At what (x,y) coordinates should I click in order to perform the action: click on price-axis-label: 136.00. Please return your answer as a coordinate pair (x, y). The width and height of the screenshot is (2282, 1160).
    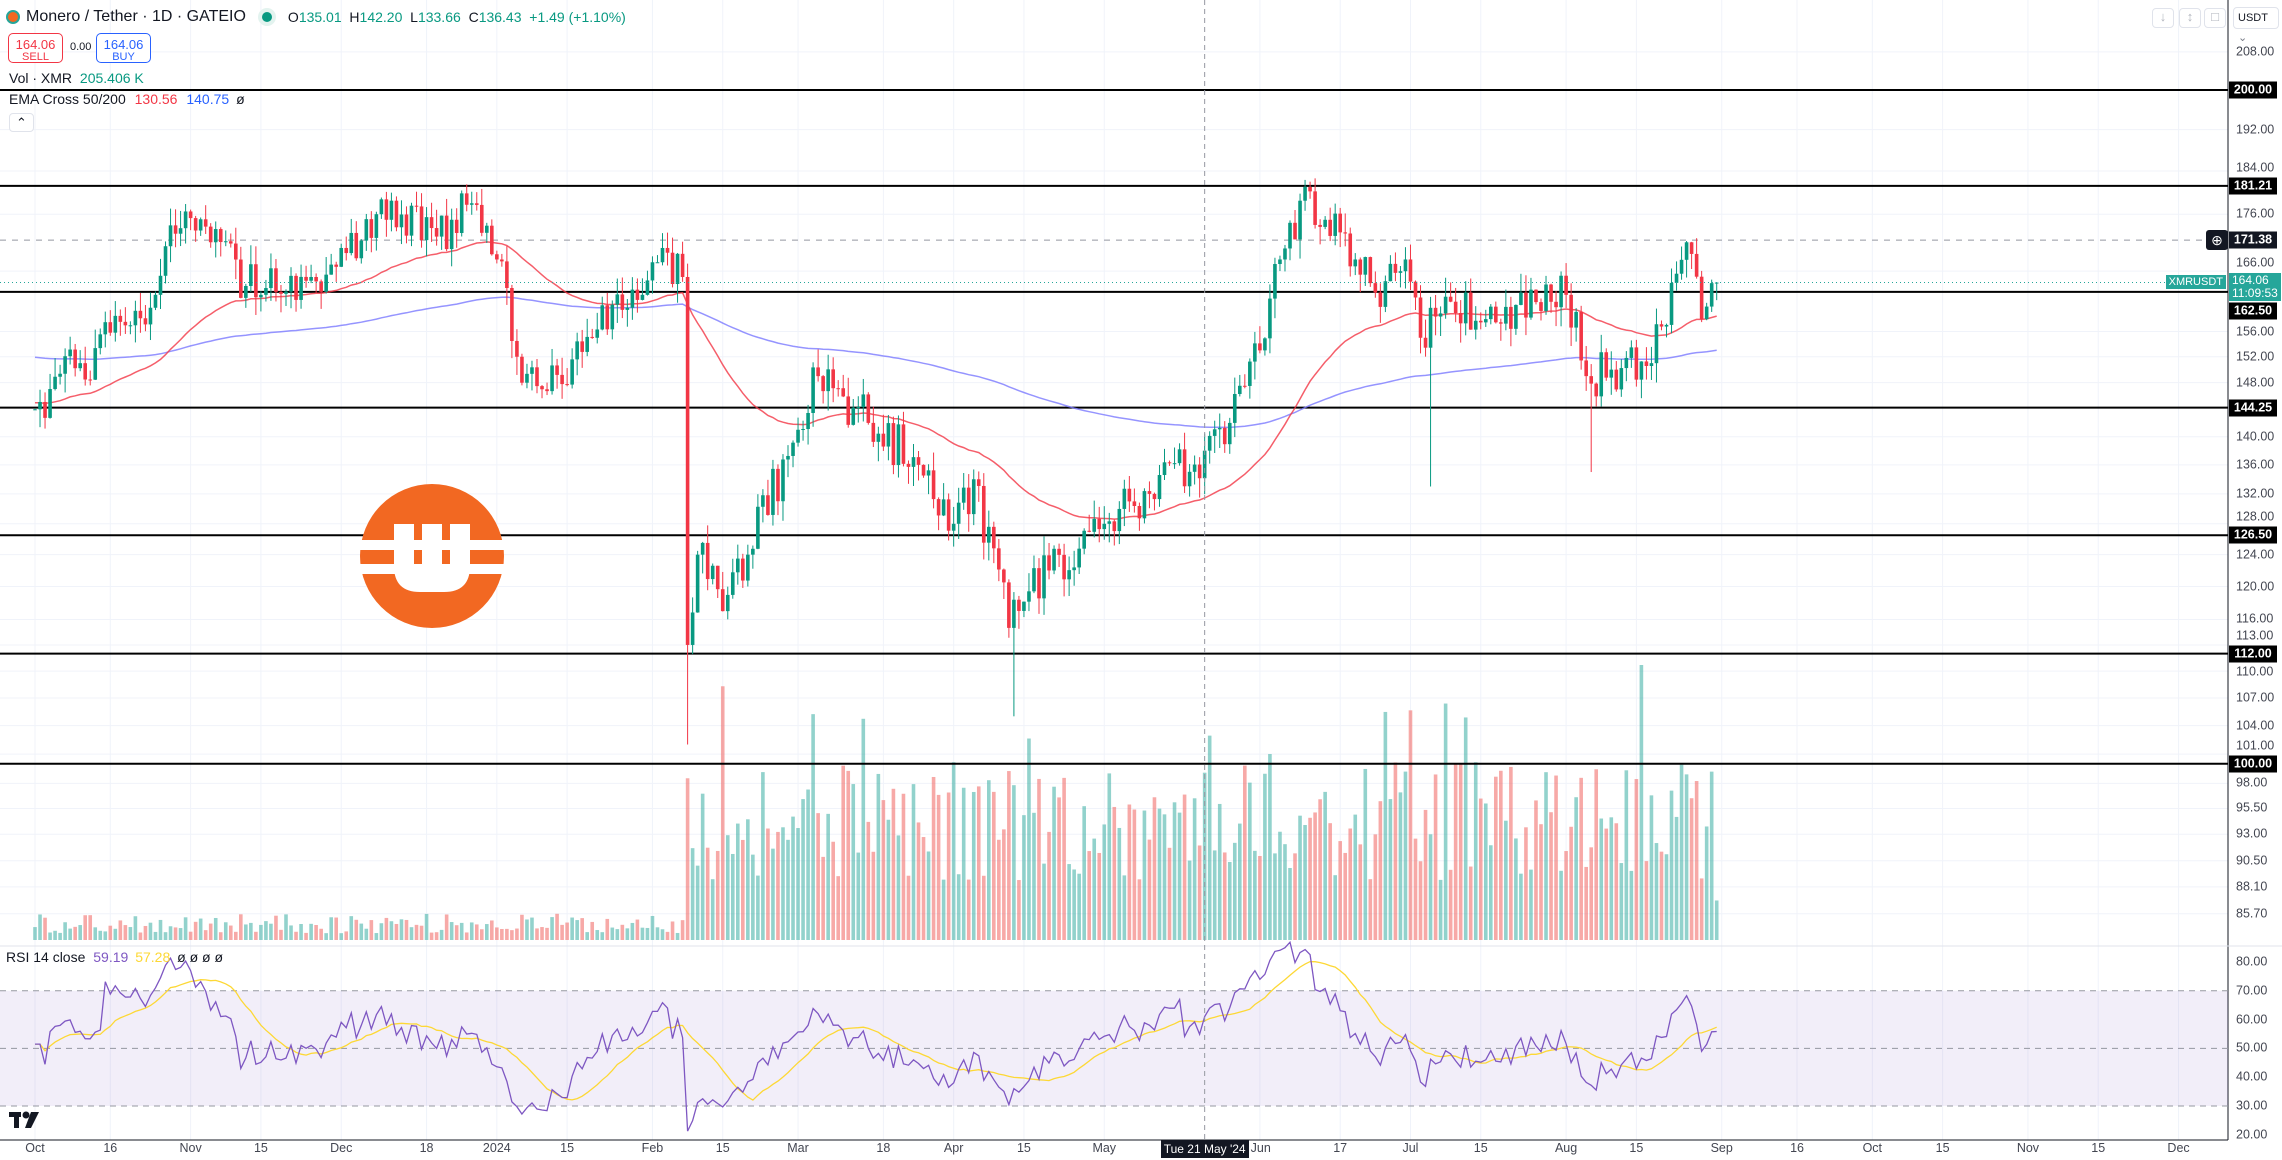
    Looking at the image, I should click on (2255, 464).